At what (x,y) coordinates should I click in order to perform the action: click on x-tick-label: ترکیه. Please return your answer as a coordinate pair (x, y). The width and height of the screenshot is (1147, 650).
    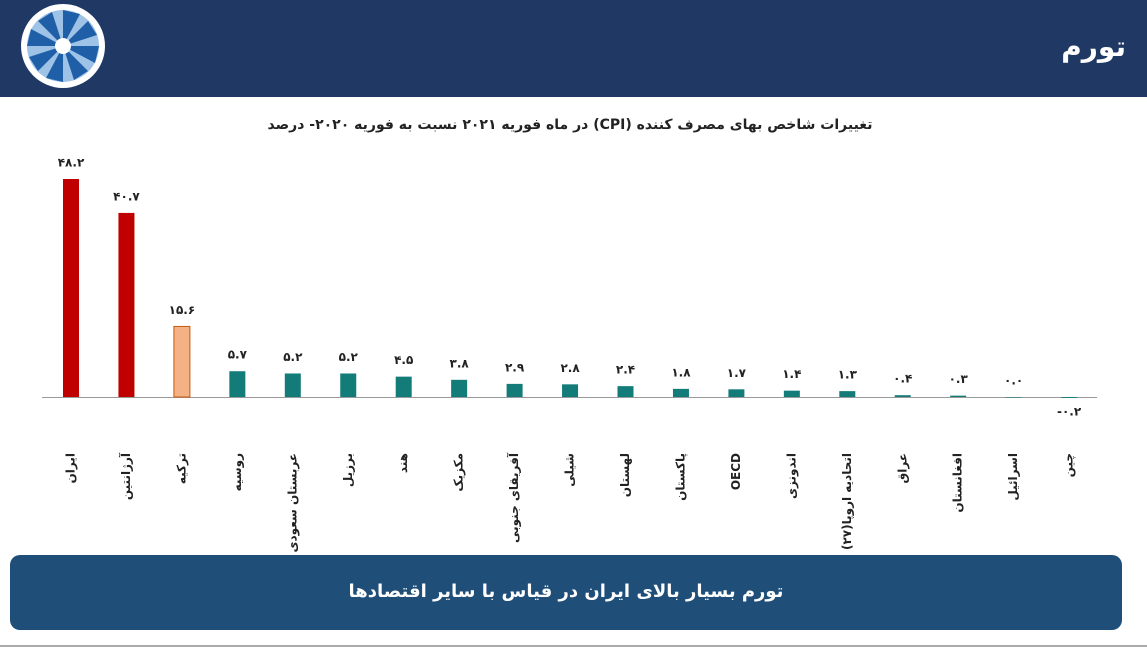
    Looking at the image, I should click on (181, 468).